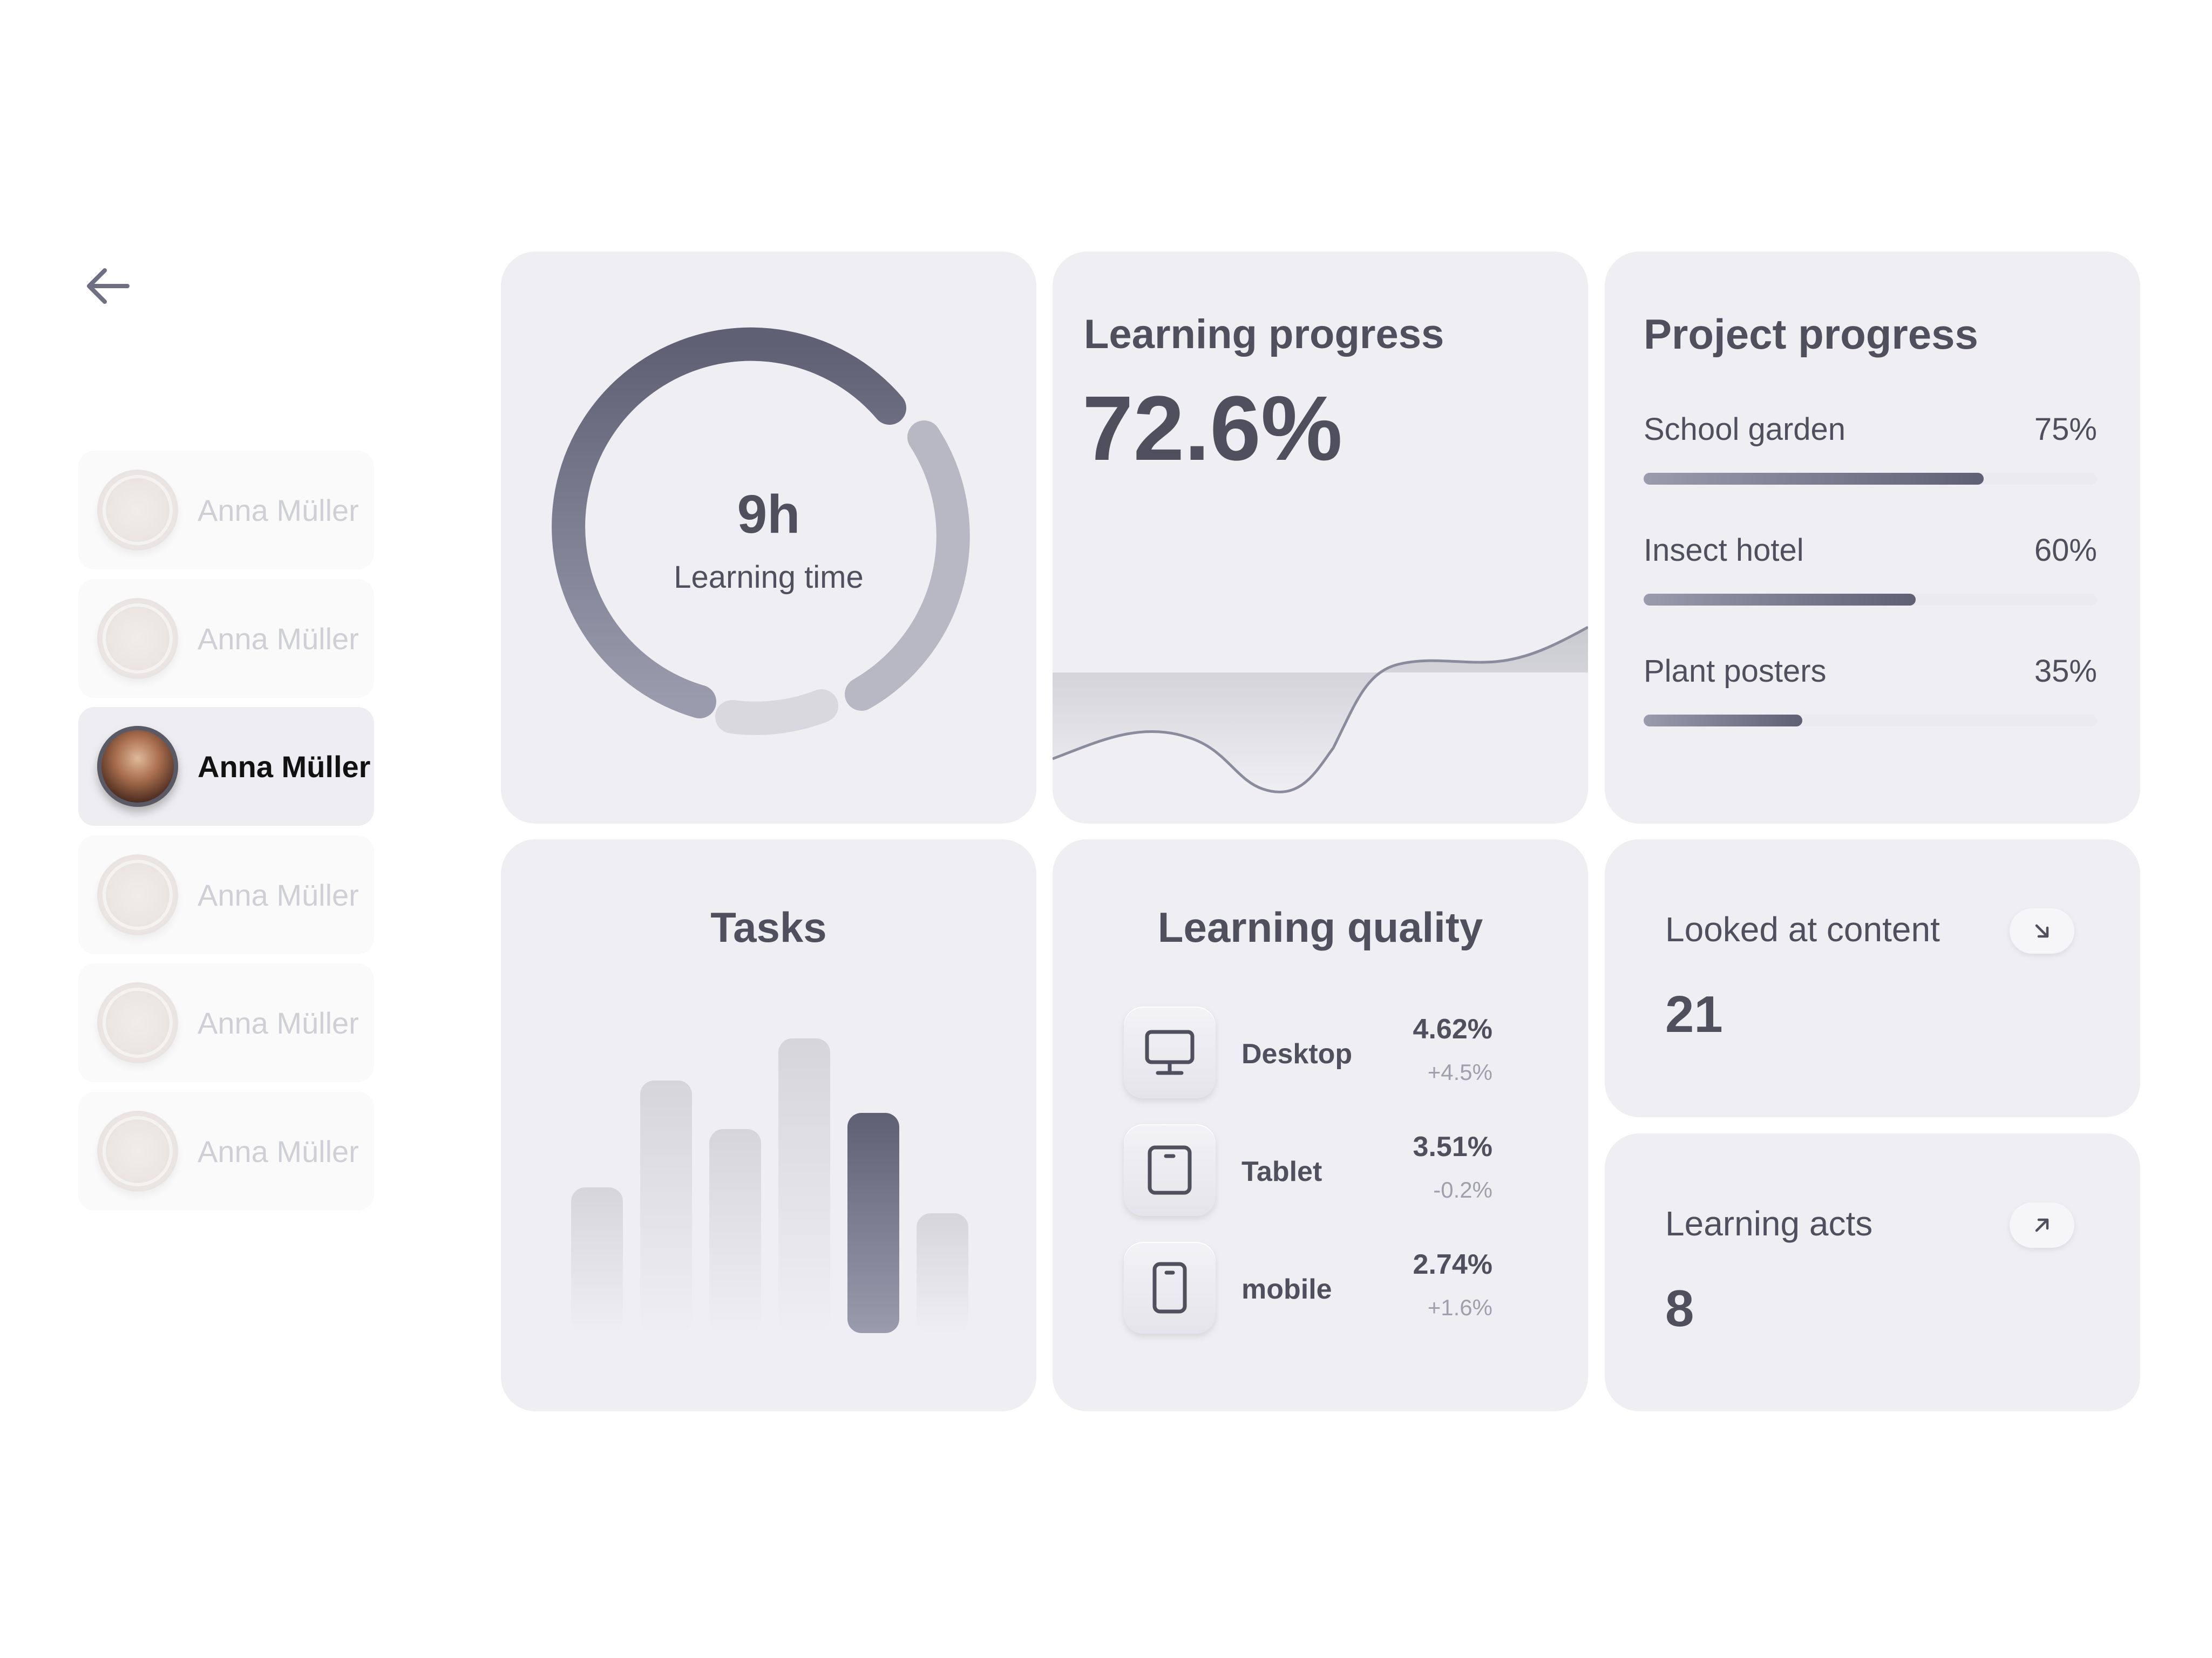 Image resolution: width=2212 pixels, height=1658 pixels. I want to click on learning-time-card: 9h Learning time, so click(768, 538).